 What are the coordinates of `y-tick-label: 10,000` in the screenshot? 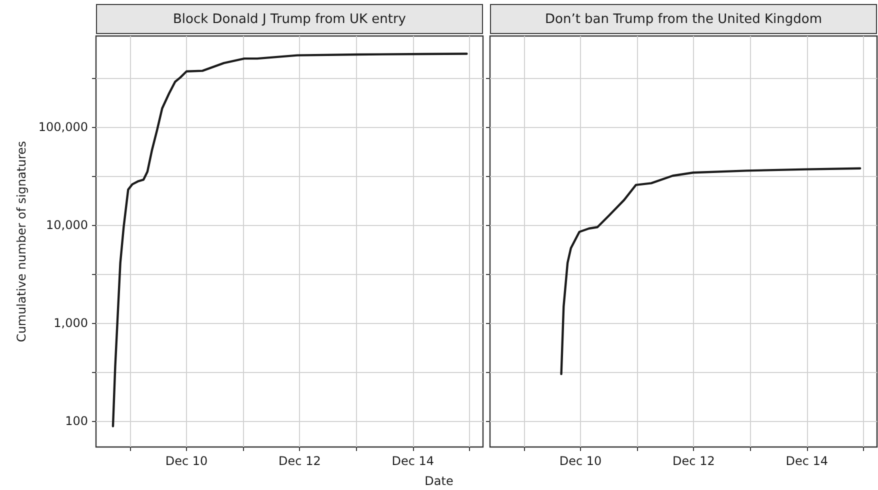 It's located at (67, 225).